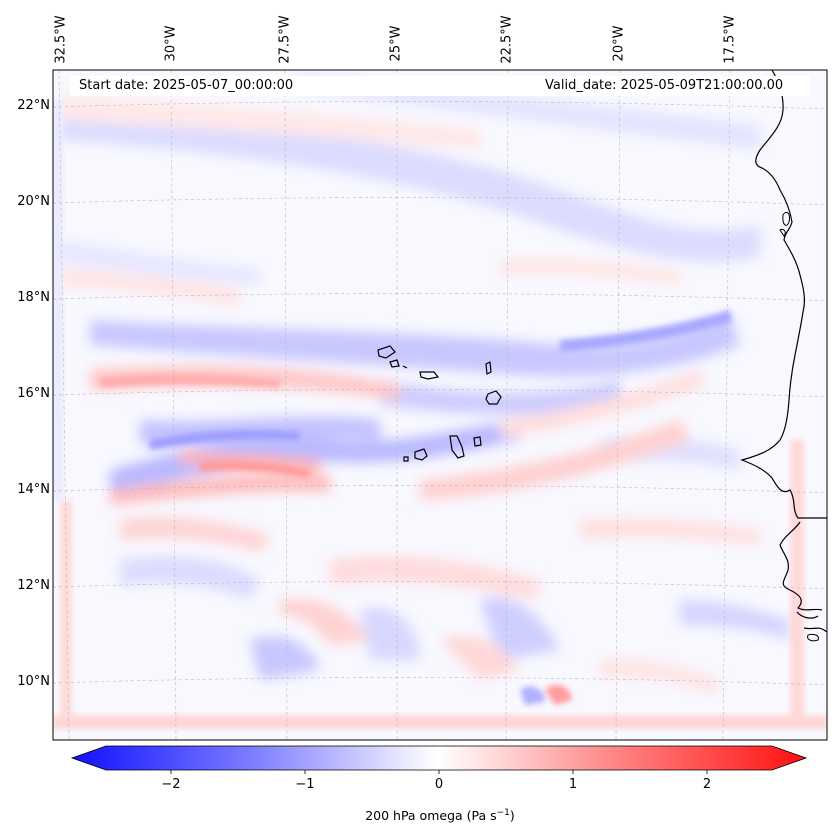 The width and height of the screenshot is (837, 839). Describe the element at coordinates (439, 759) in the screenshot. I see `colorbar` at that location.